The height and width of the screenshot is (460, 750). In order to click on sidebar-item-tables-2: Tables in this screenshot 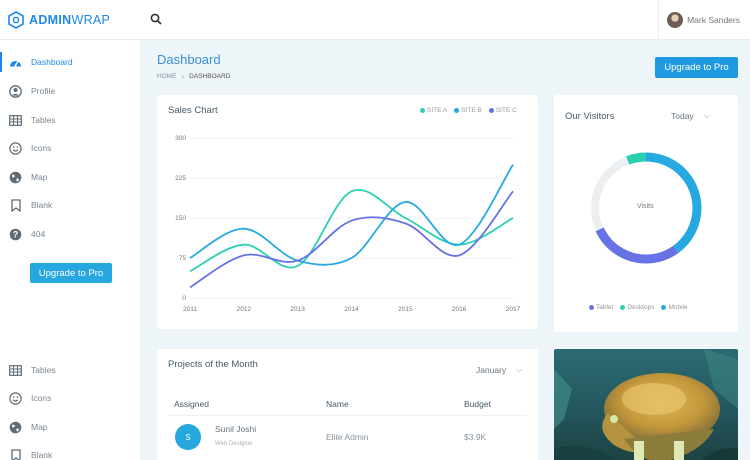, I will do `click(70, 370)`.